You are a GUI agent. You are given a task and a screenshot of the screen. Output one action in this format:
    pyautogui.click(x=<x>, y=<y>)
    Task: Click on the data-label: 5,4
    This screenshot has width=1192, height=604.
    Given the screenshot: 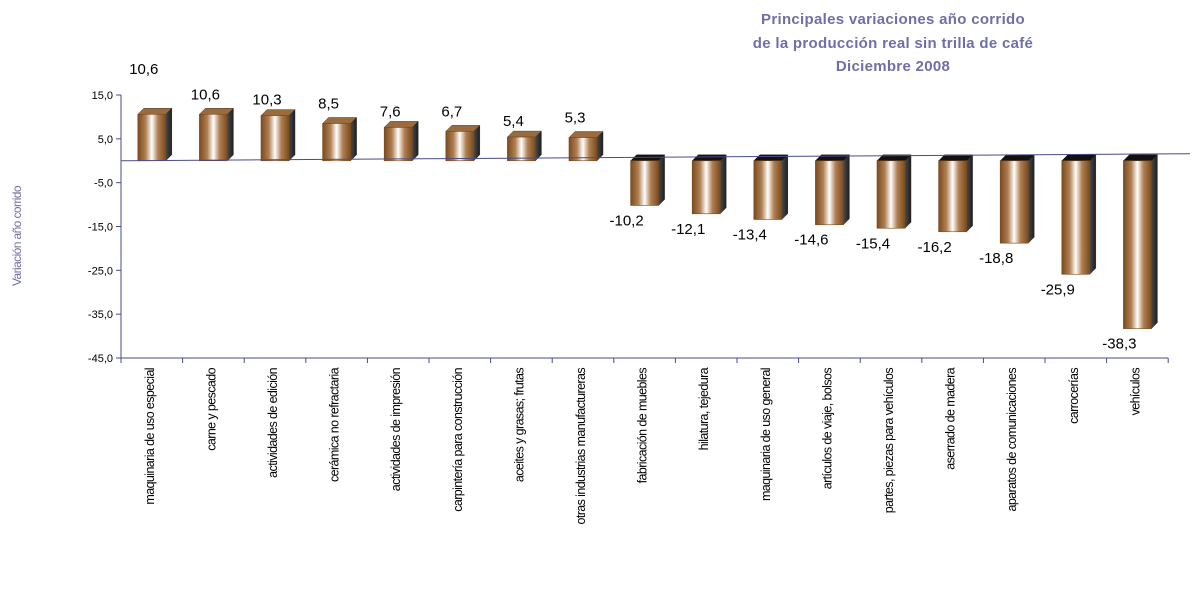 What is the action you would take?
    pyautogui.click(x=513, y=121)
    